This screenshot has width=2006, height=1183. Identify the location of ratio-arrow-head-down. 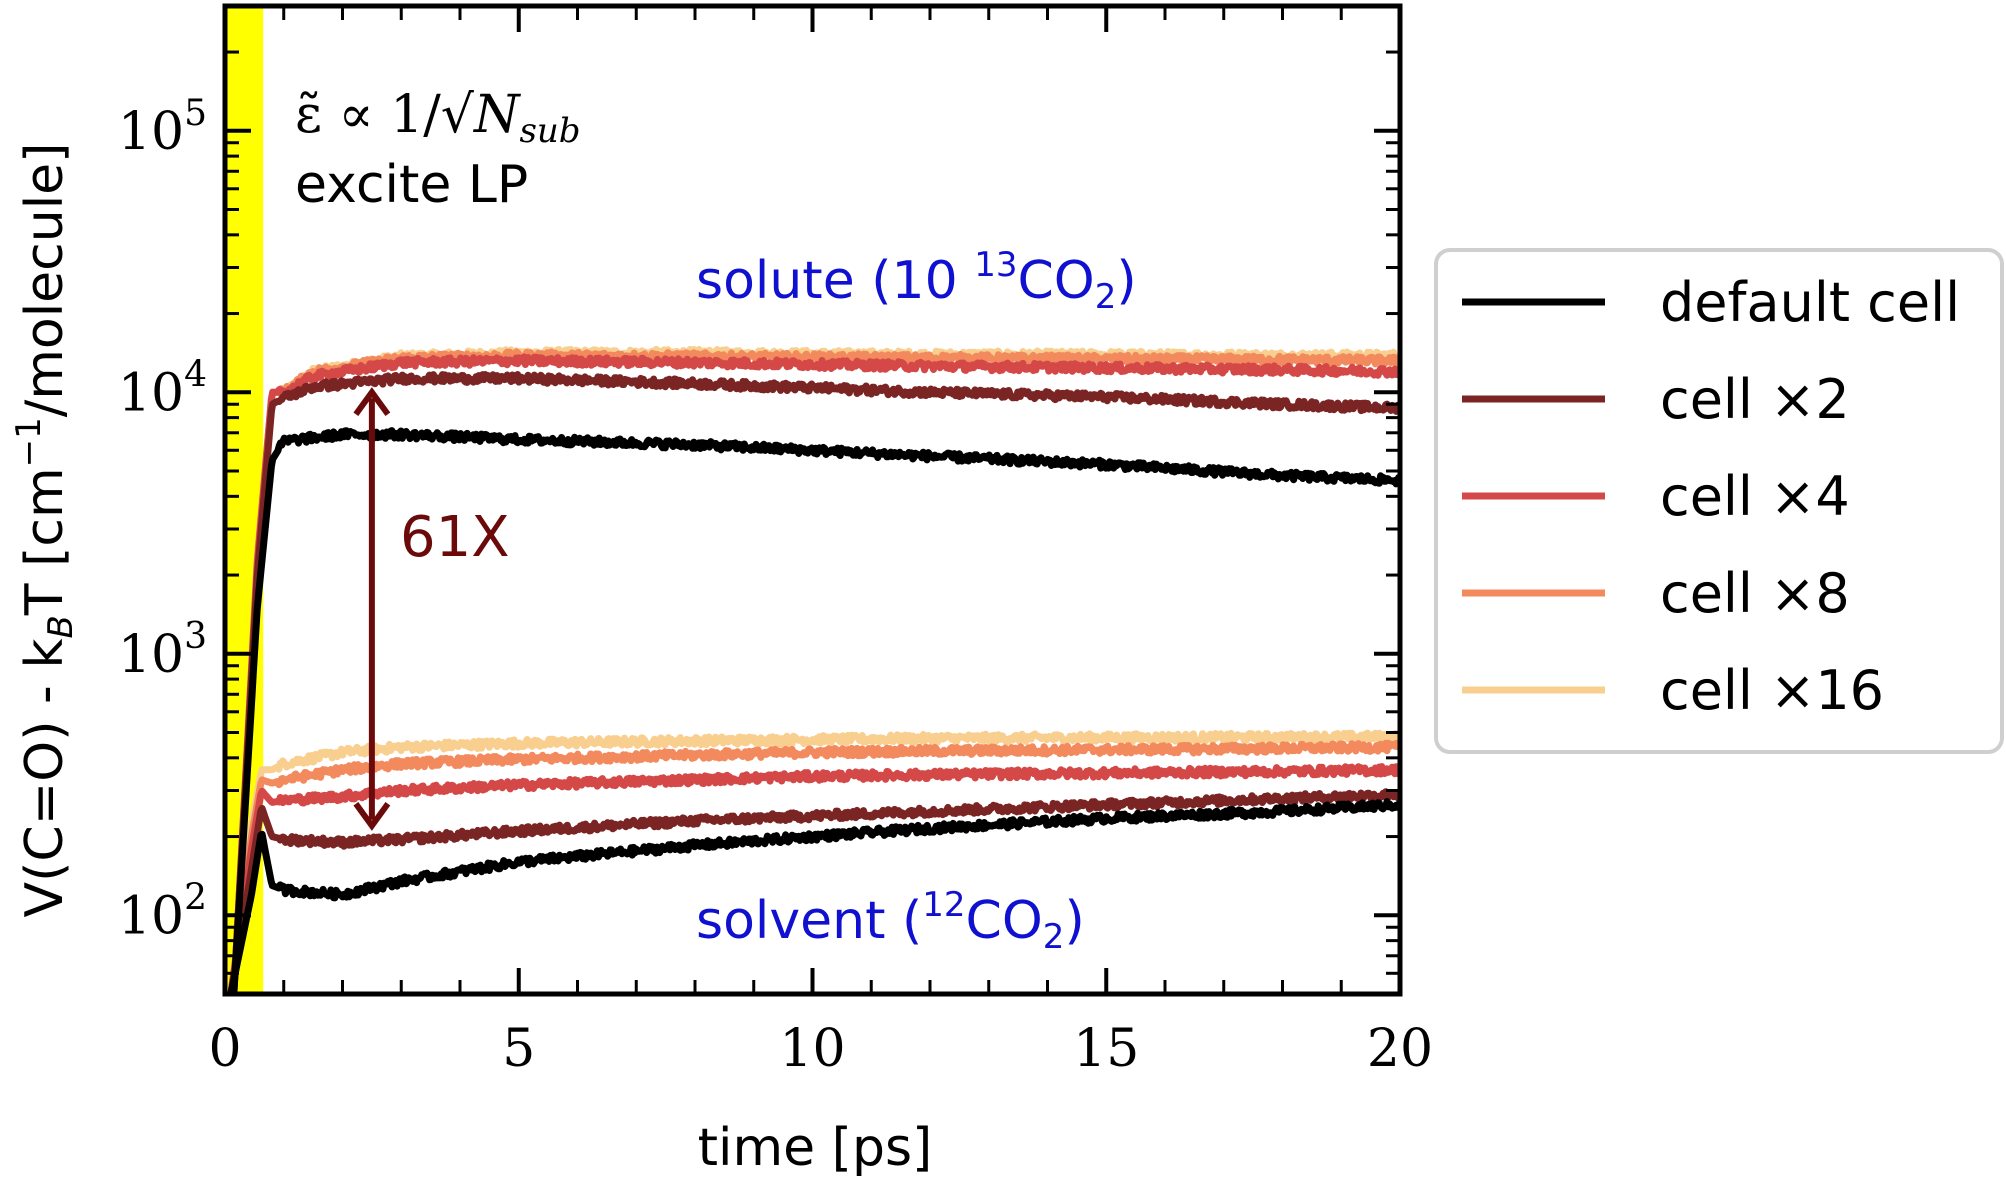
(372, 816).